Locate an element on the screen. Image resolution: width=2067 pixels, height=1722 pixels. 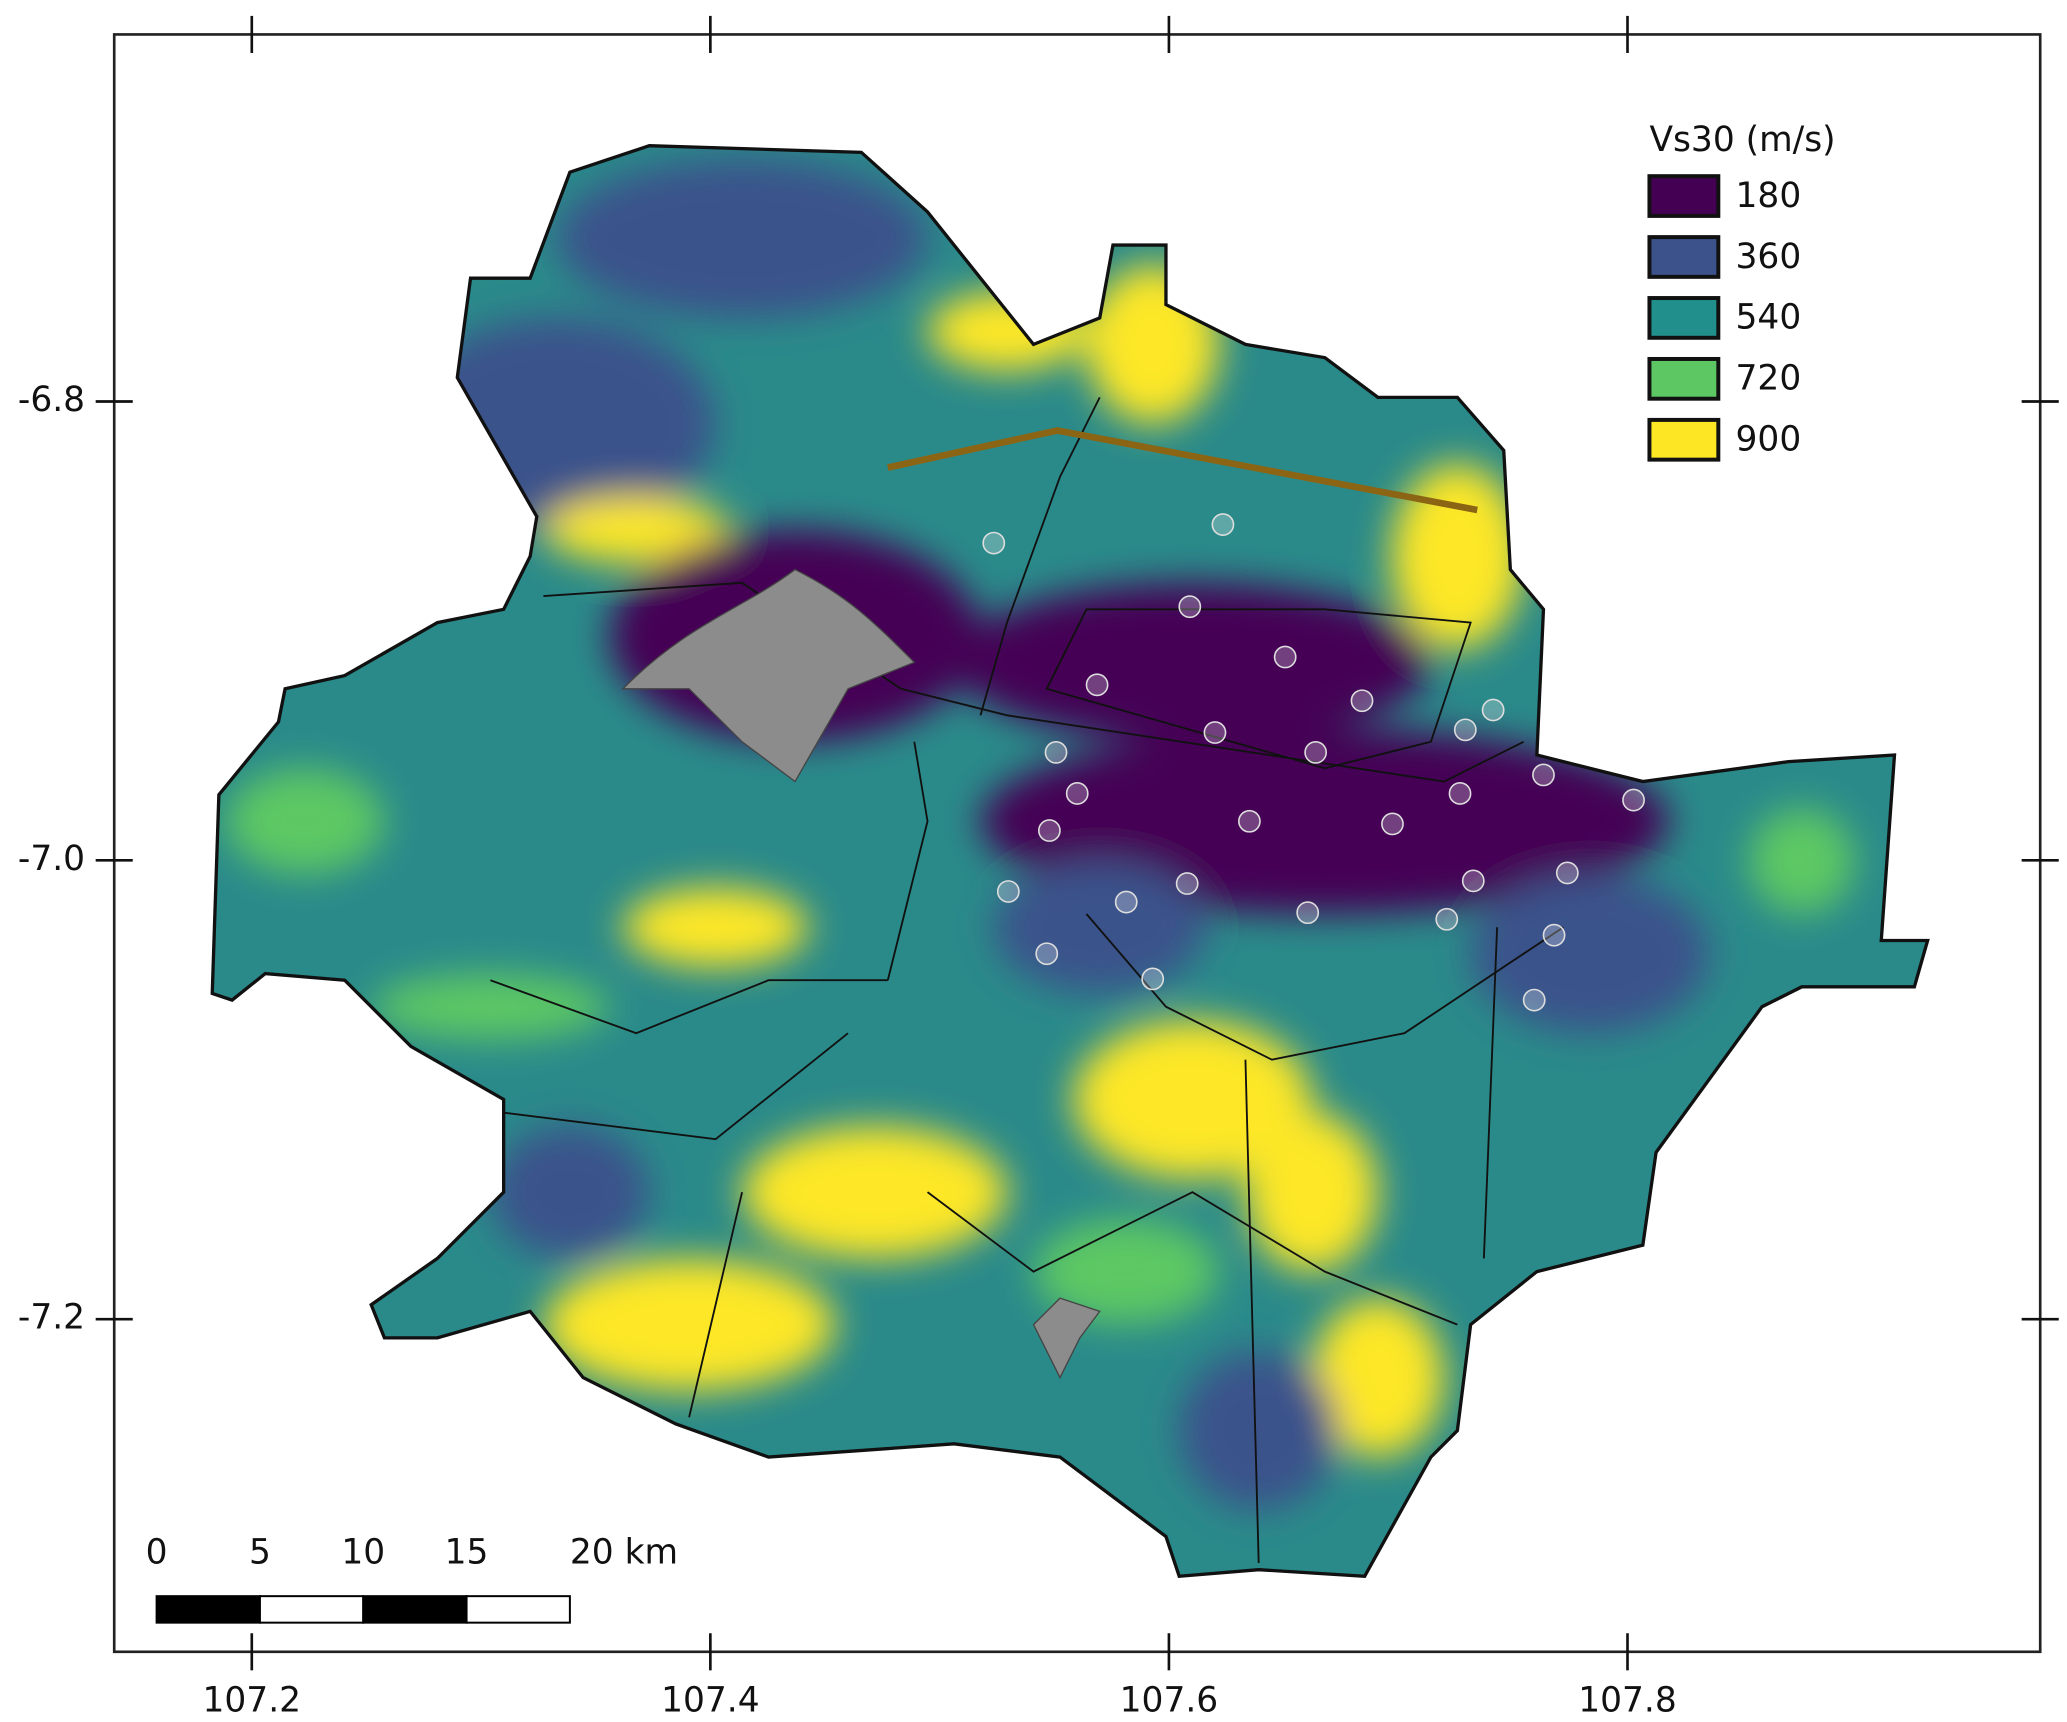
x-tick-label: 107.4 is located at coordinates (710, 1701).